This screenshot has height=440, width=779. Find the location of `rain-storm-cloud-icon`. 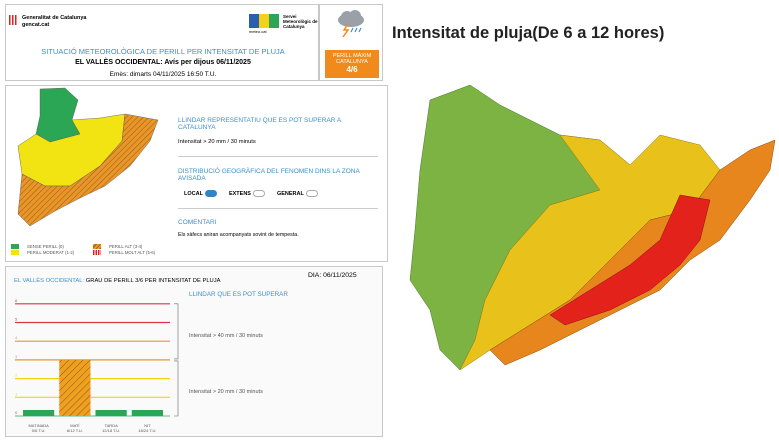

rain-storm-cloud-icon is located at coordinates (351, 23).